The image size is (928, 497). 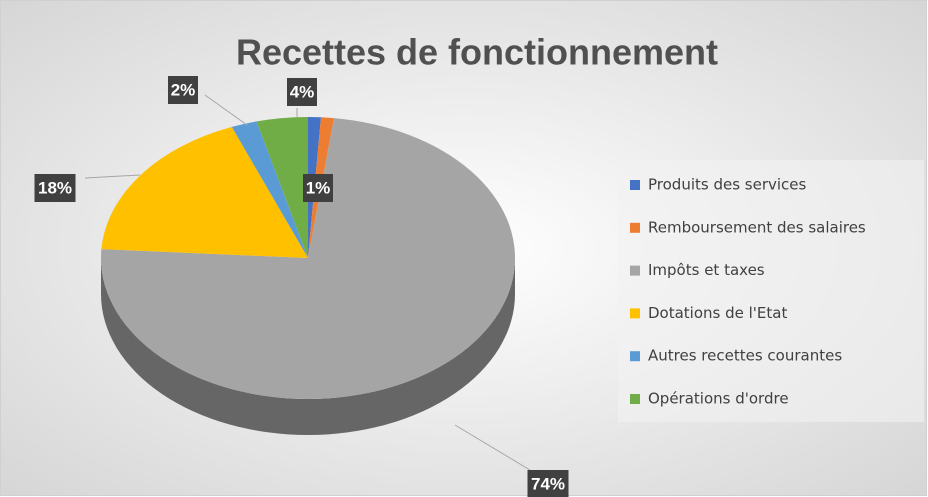 I want to click on legend-label: Impôts et taxes, so click(x=706, y=270).